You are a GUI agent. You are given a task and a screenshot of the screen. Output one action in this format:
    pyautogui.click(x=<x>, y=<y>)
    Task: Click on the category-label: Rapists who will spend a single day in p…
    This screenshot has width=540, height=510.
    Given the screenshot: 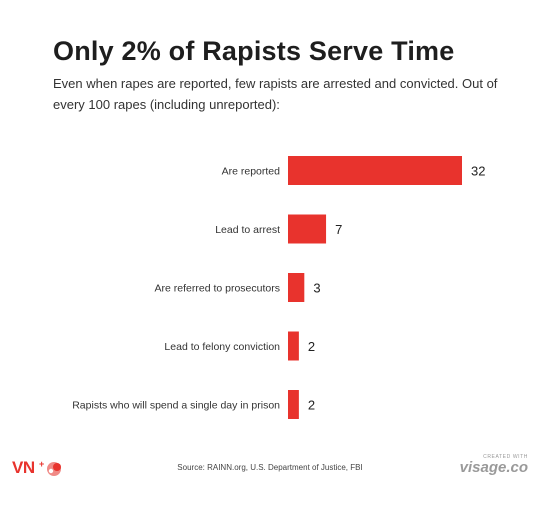 What is the action you would take?
    pyautogui.click(x=176, y=406)
    